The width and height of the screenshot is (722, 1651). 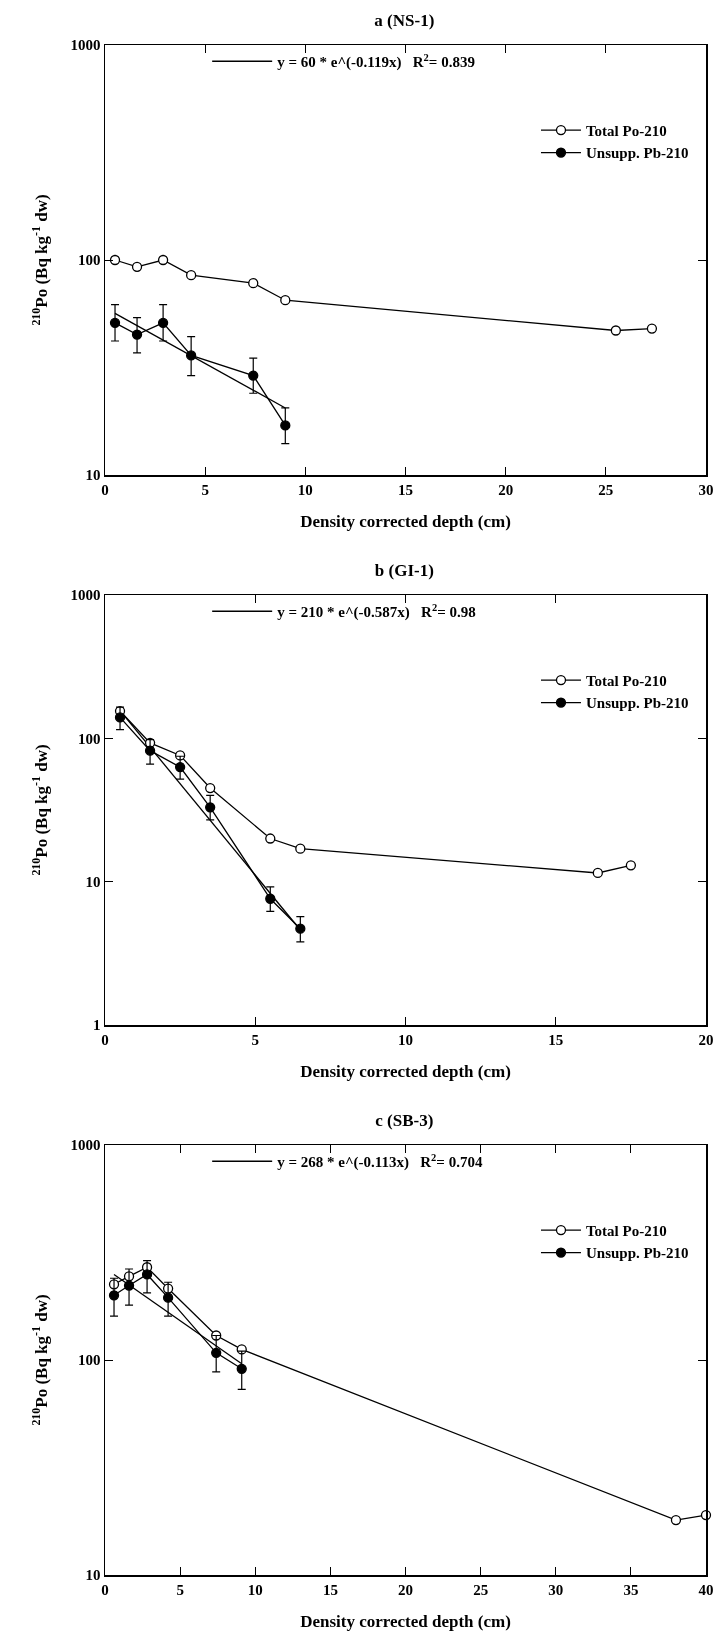 What do you see at coordinates (97, 1025) in the screenshot?
I see `y-tick-label: 1` at bounding box center [97, 1025].